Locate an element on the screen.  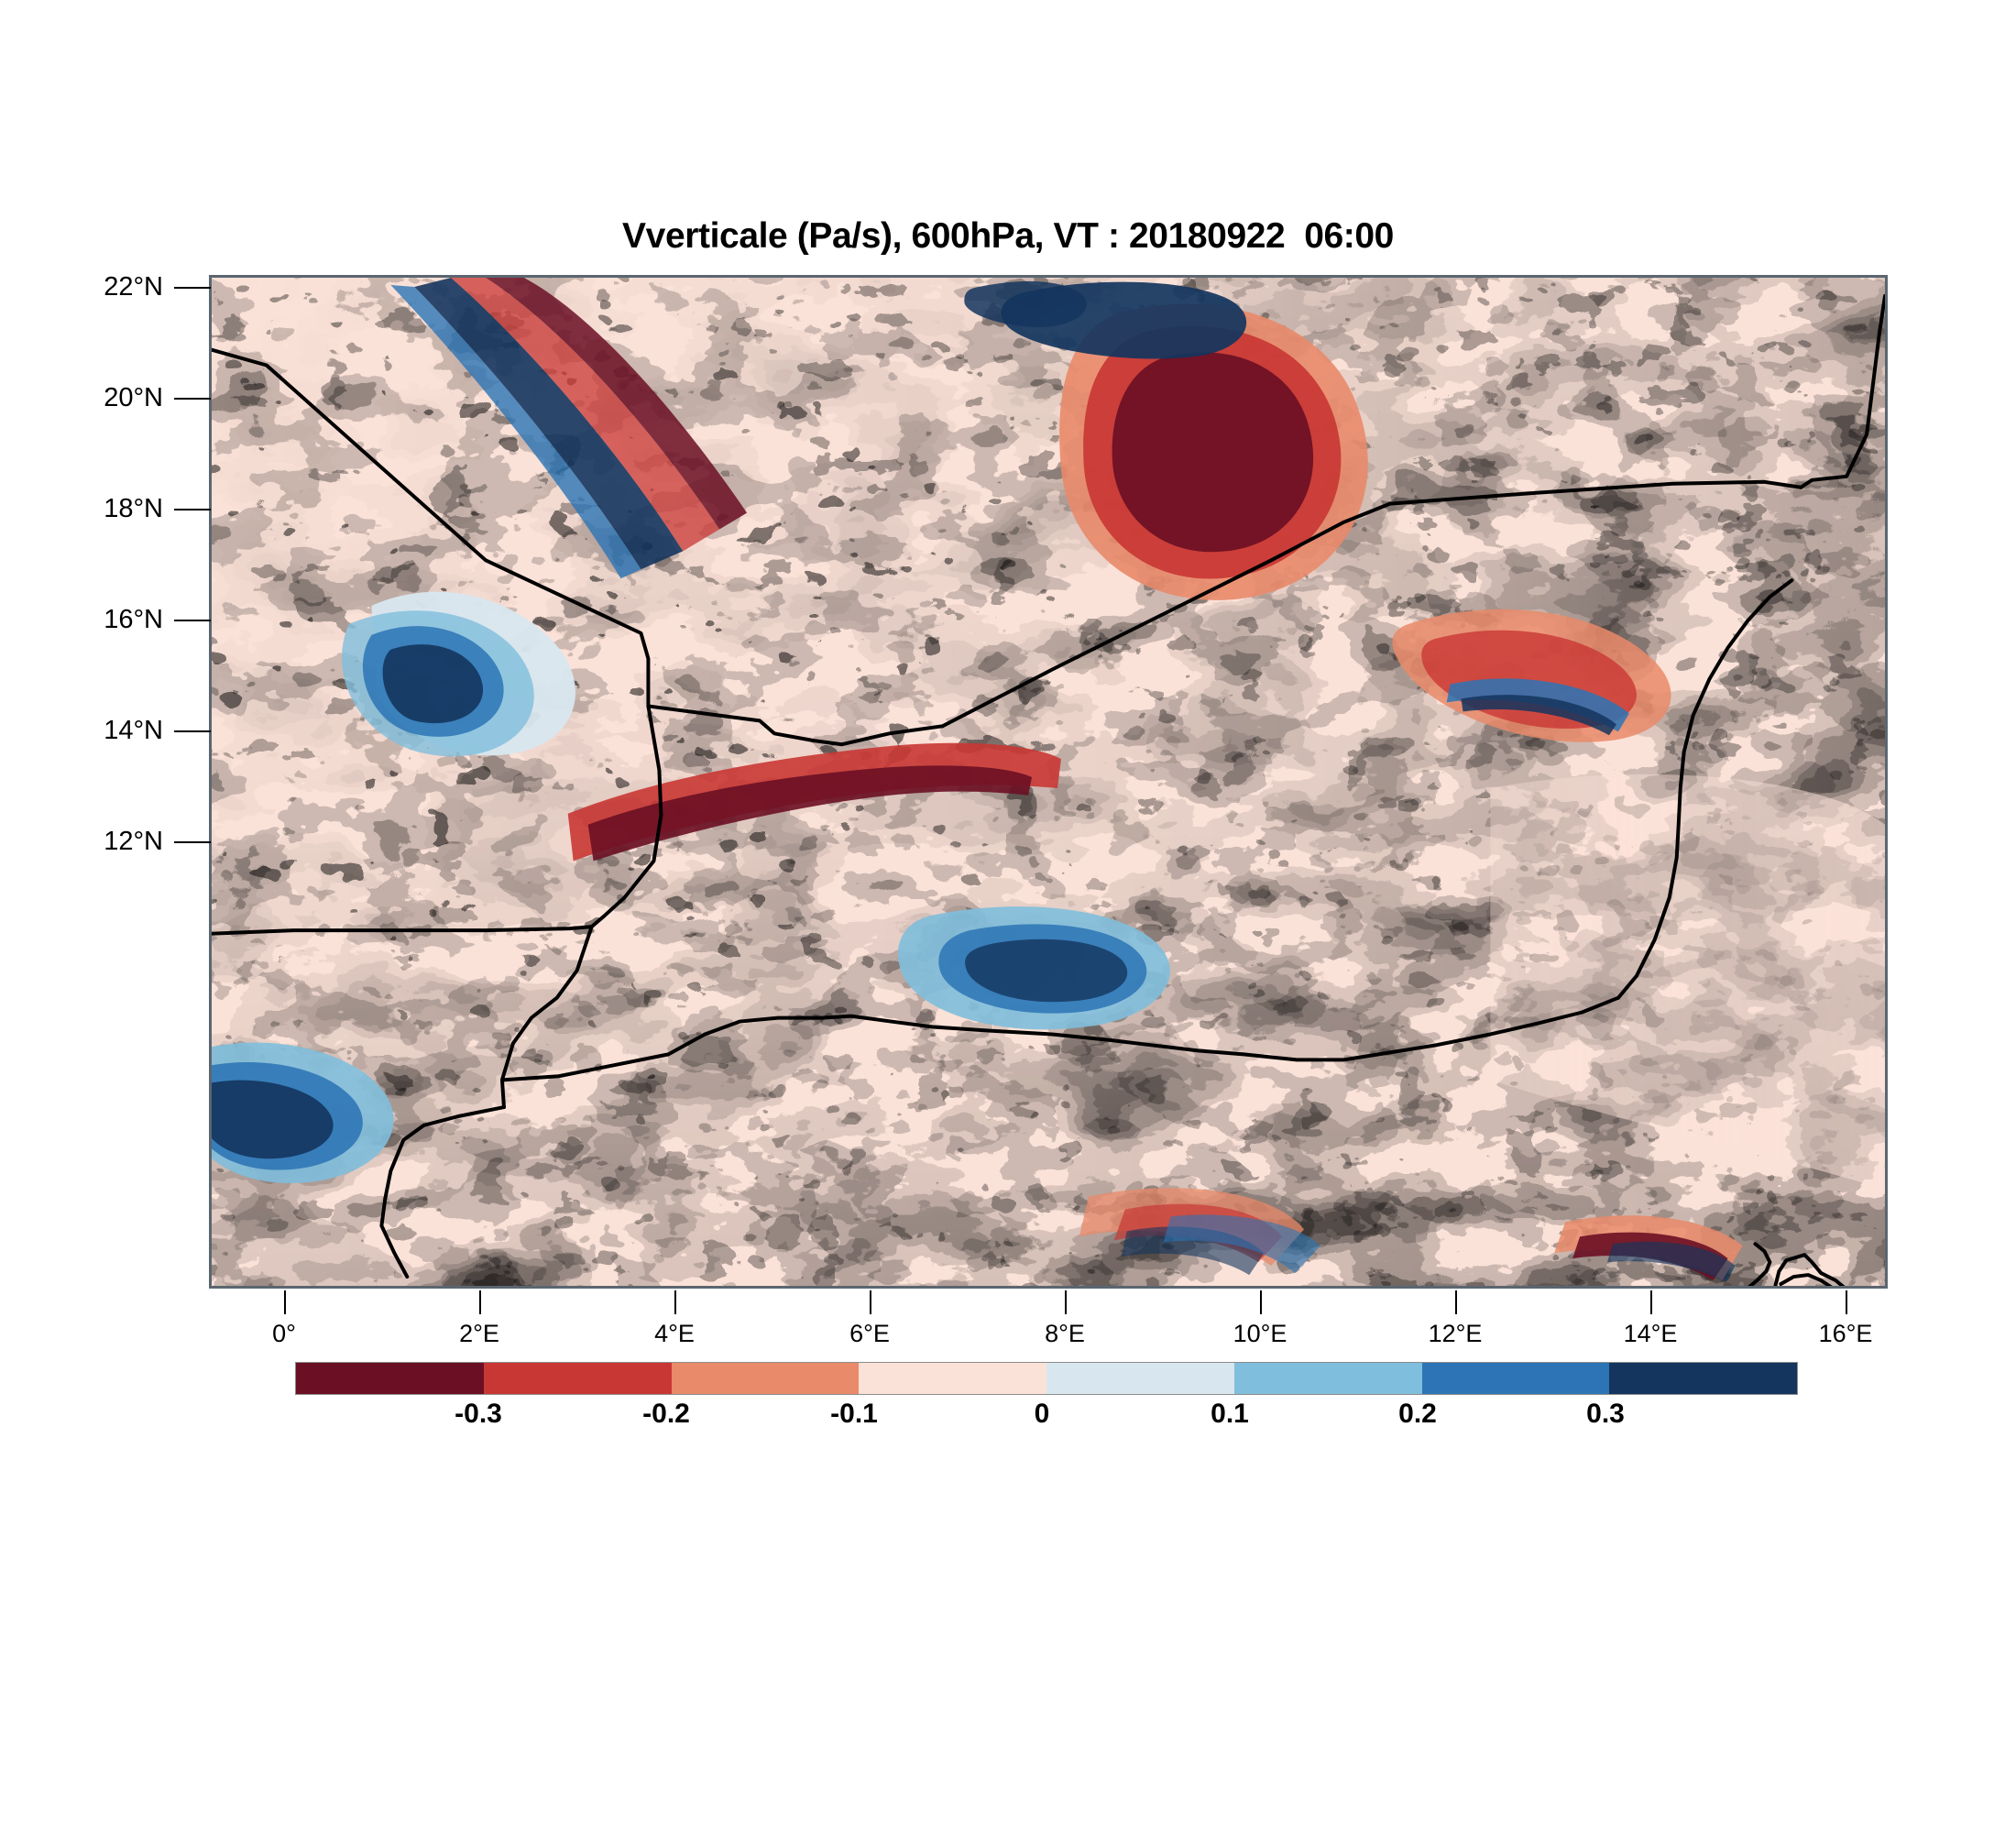
feature-nw-vortex is located at coordinates (458, 674).